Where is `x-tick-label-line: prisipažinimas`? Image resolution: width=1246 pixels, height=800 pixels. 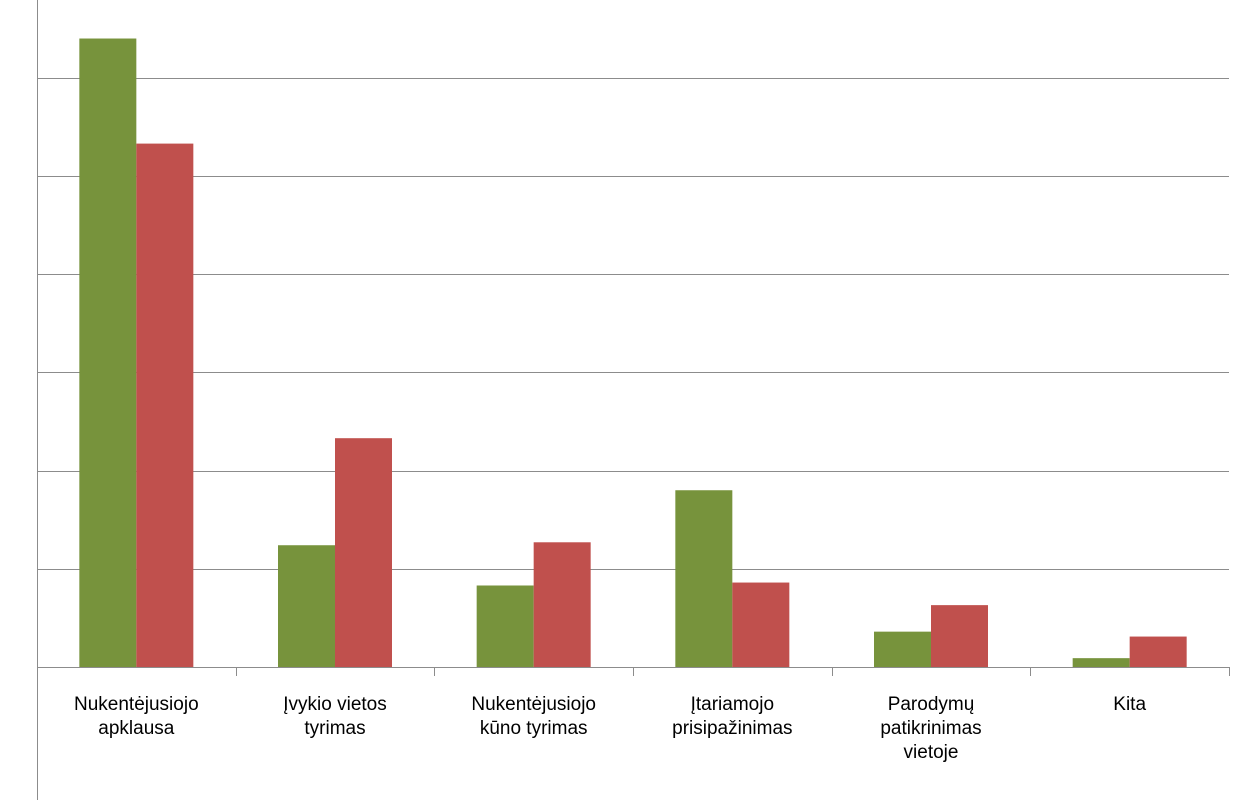
x-tick-label-line: prisipažinimas is located at coordinates (732, 728).